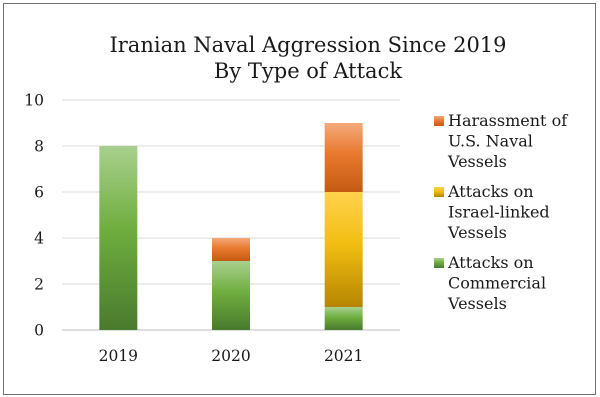 This screenshot has height=397, width=600. Describe the element at coordinates (39, 331) in the screenshot. I see `y-tick-label: 0` at that location.